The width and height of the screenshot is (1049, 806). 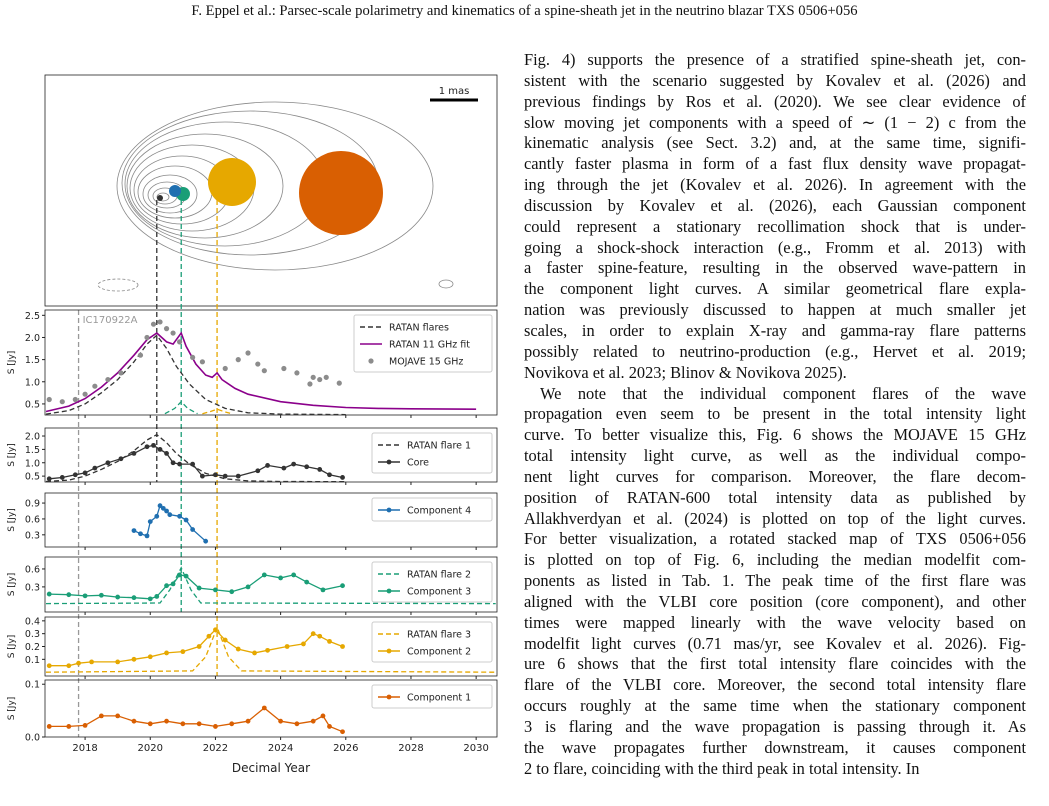 What do you see at coordinates (32, 360) in the screenshot?
I see `y-tick-label: 1.5` at bounding box center [32, 360].